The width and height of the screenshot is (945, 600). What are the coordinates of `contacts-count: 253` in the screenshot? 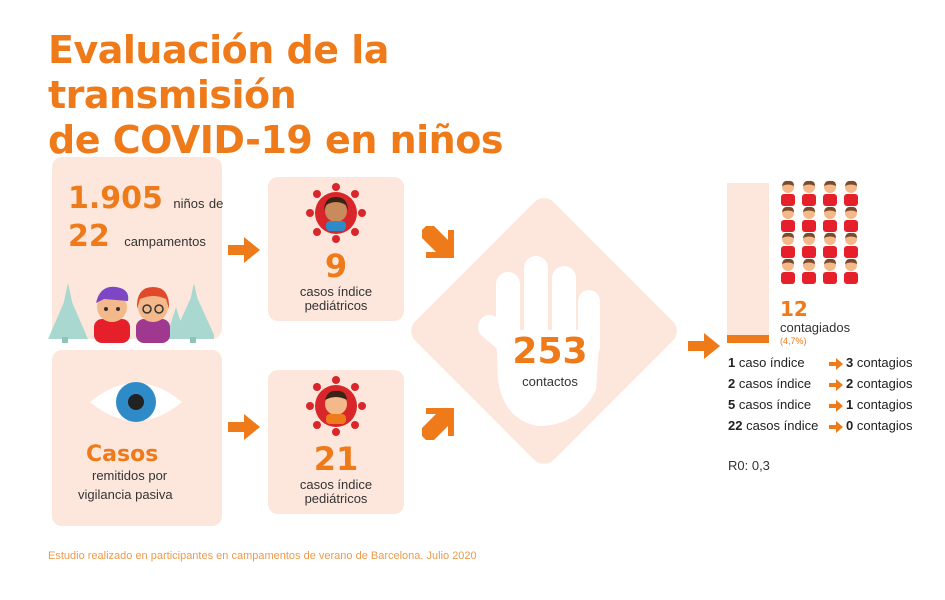 It's located at (550, 351).